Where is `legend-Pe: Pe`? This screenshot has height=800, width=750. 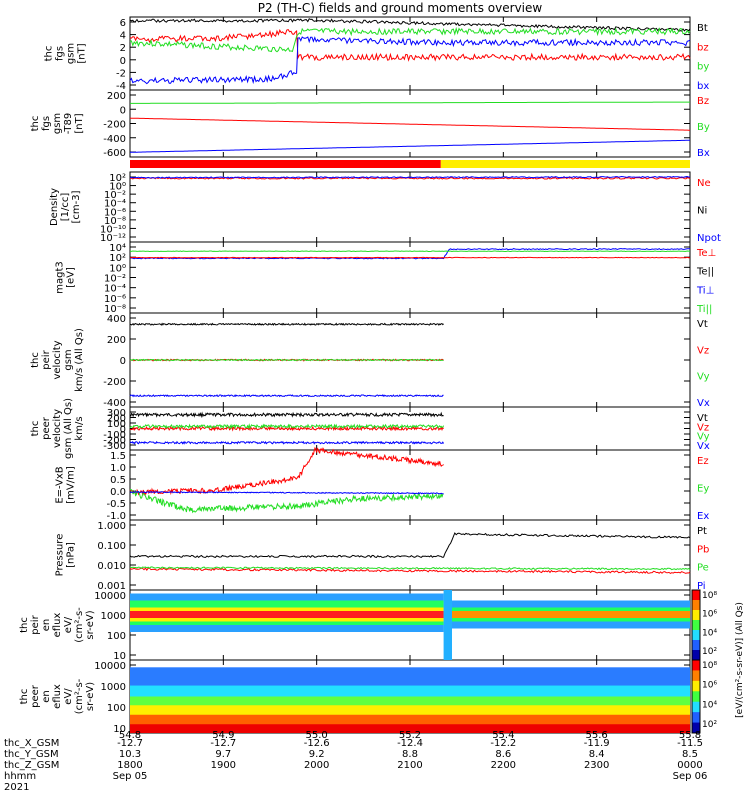 legend-Pe: Pe is located at coordinates (703, 568).